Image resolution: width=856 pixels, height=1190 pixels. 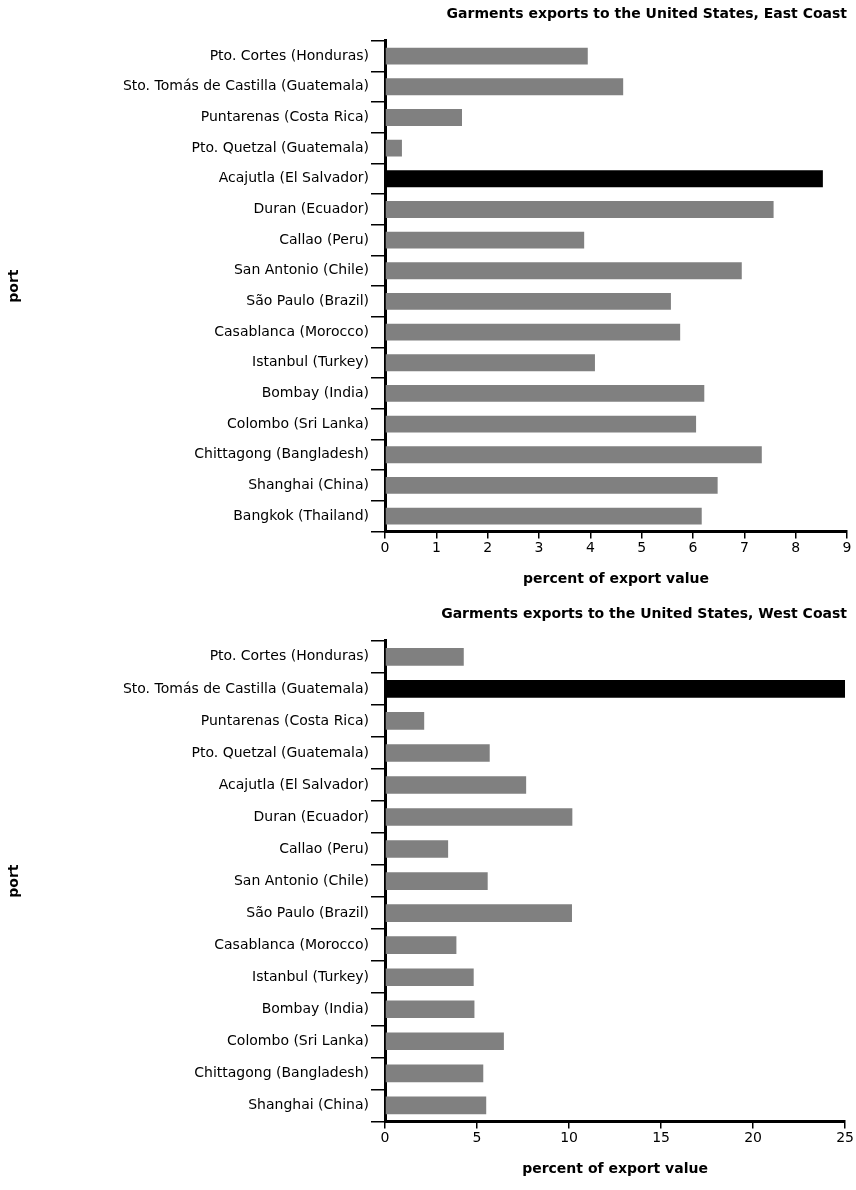 What do you see at coordinates (590, 547) in the screenshot?
I see `x-tick-label: 4` at bounding box center [590, 547].